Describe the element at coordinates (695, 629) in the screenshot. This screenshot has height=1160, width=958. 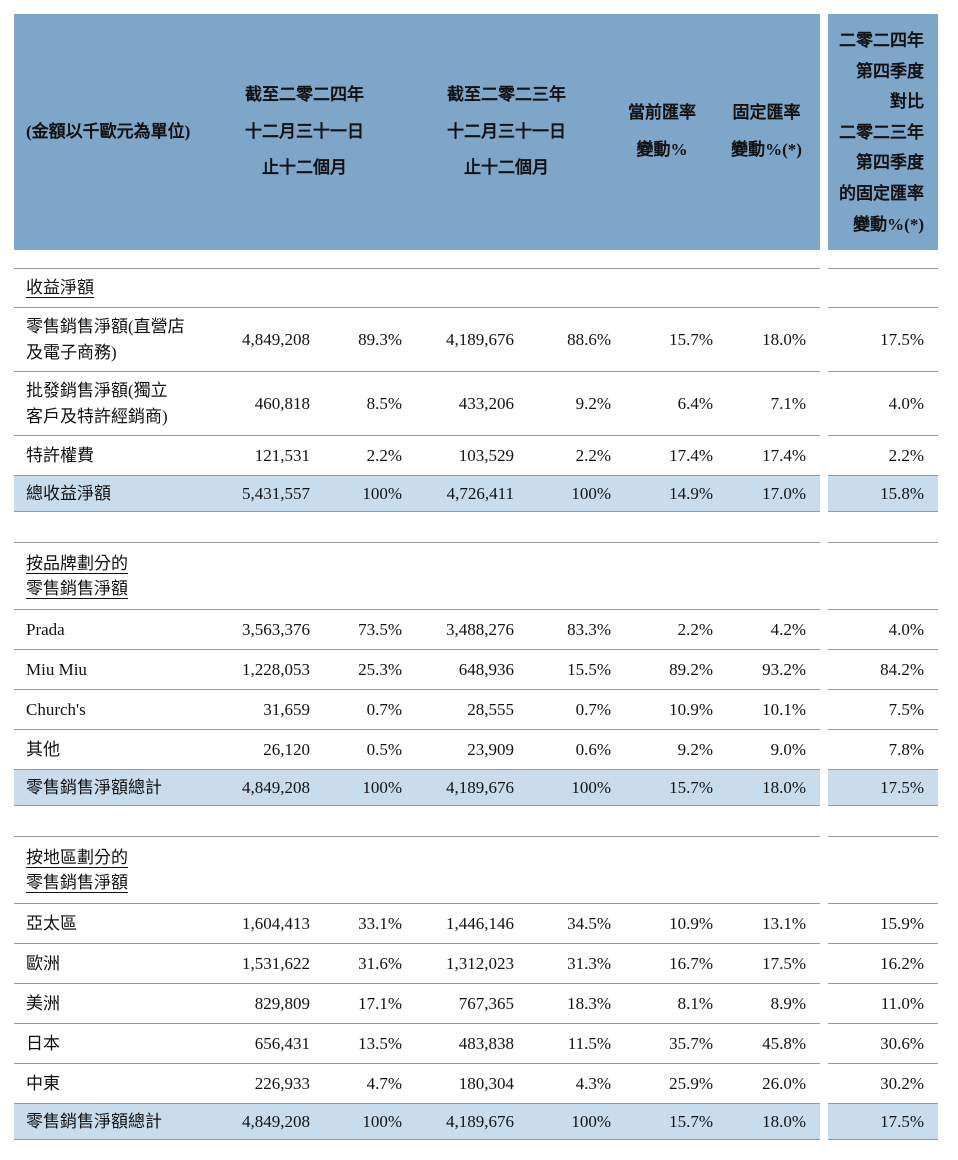
I see `current-fx-change: 2.2%` at that location.